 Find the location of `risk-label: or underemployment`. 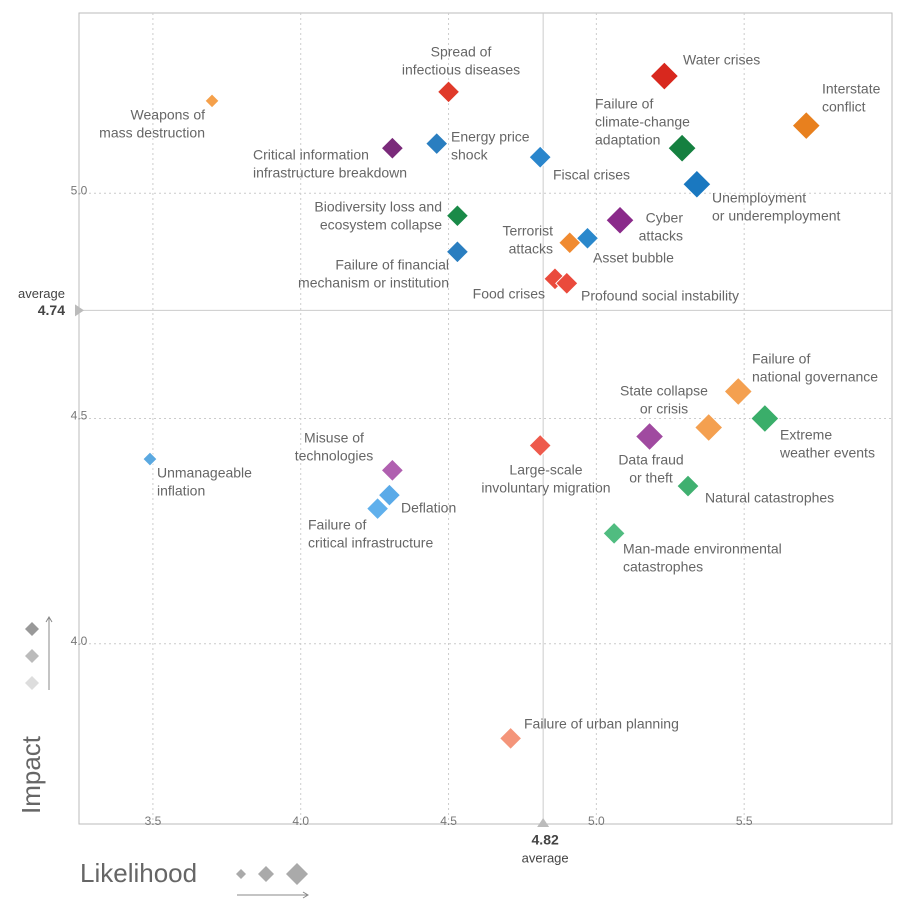

risk-label: or underemployment is located at coordinates (776, 216).